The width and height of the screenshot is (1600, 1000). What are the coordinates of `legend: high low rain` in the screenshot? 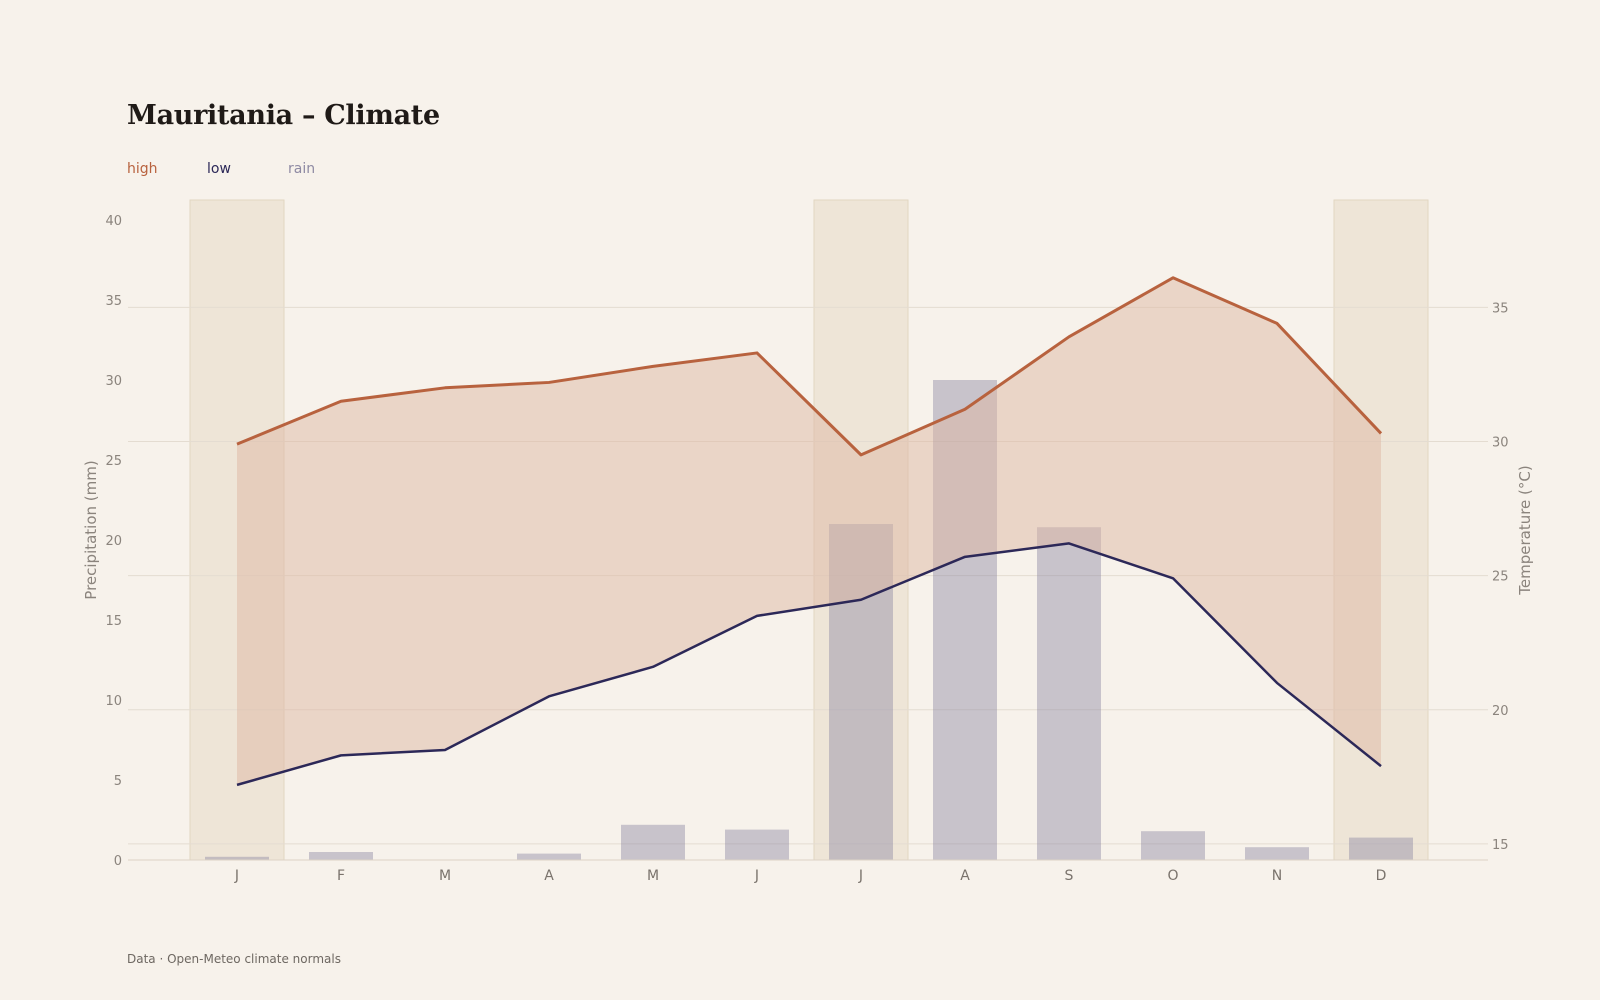 It's located at (221, 169).